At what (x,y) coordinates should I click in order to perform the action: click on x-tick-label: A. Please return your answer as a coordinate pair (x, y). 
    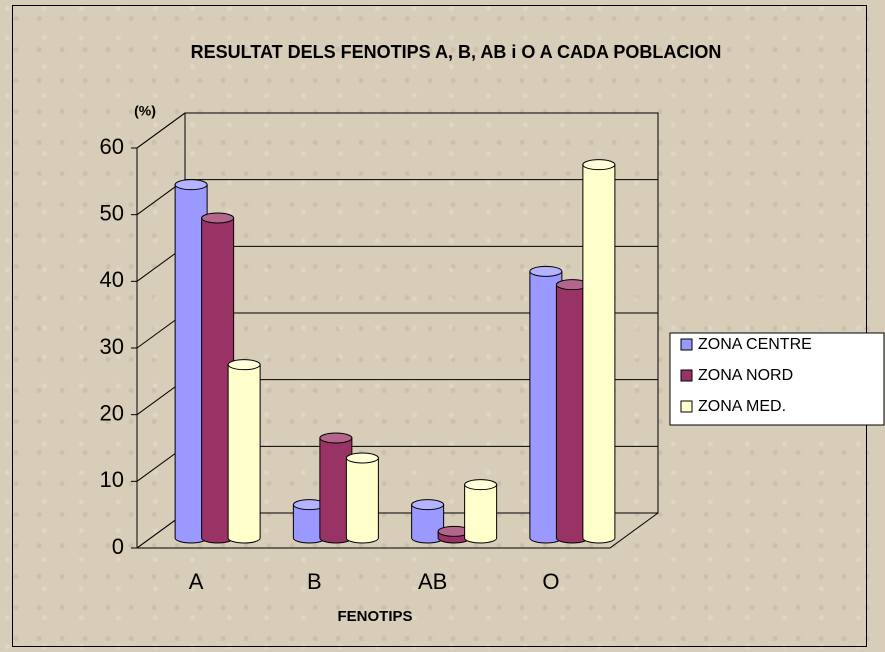
    Looking at the image, I should click on (196, 581).